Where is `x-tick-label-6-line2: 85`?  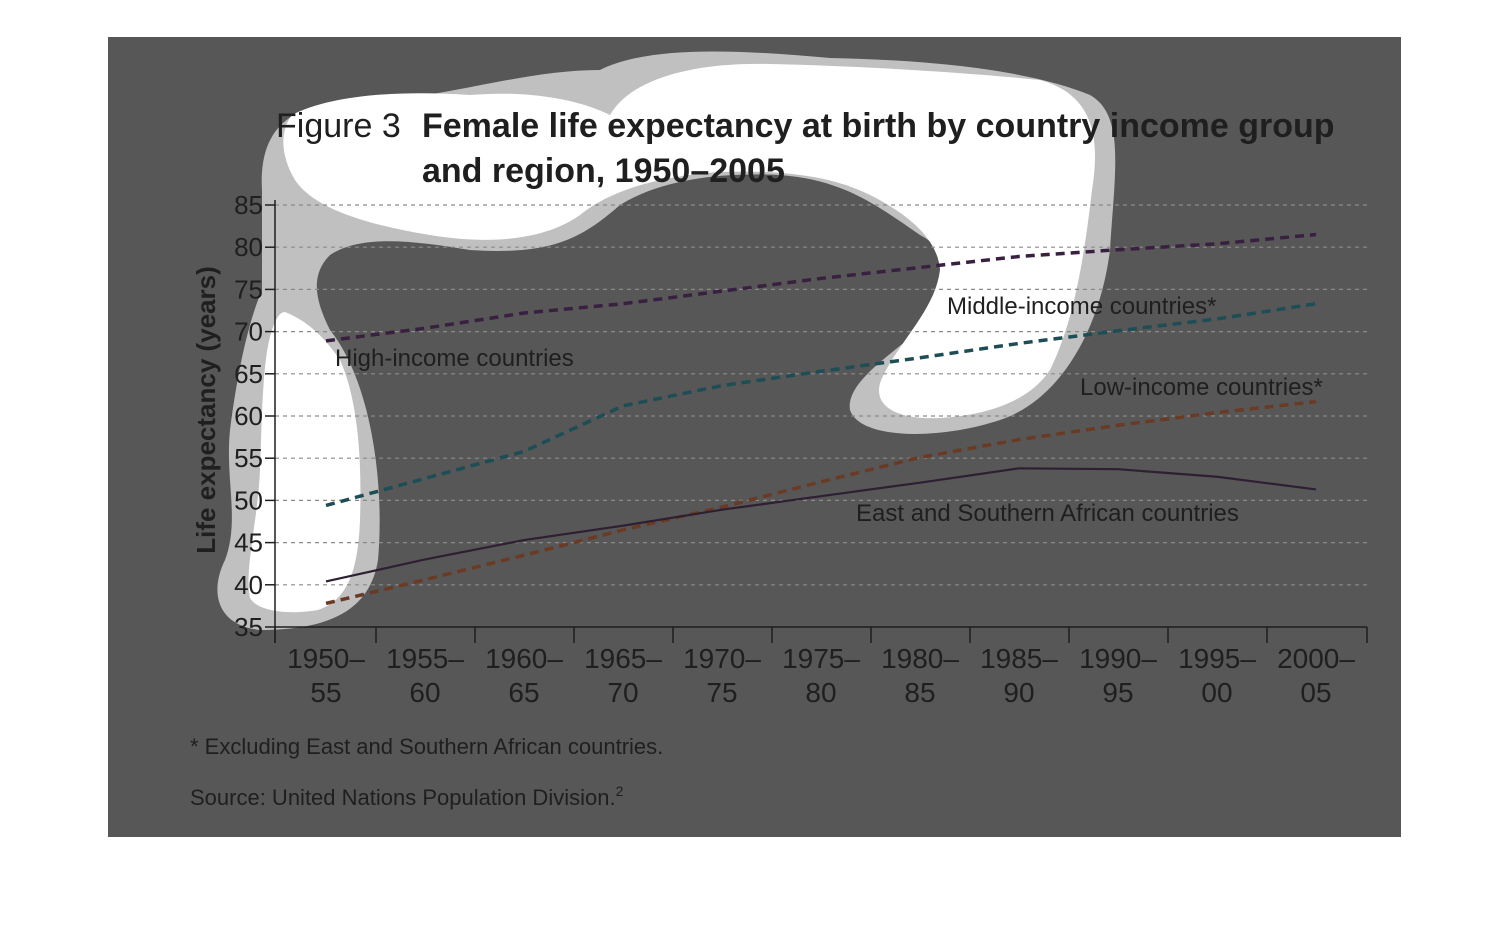 x-tick-label-6-line2: 85 is located at coordinates (919, 692).